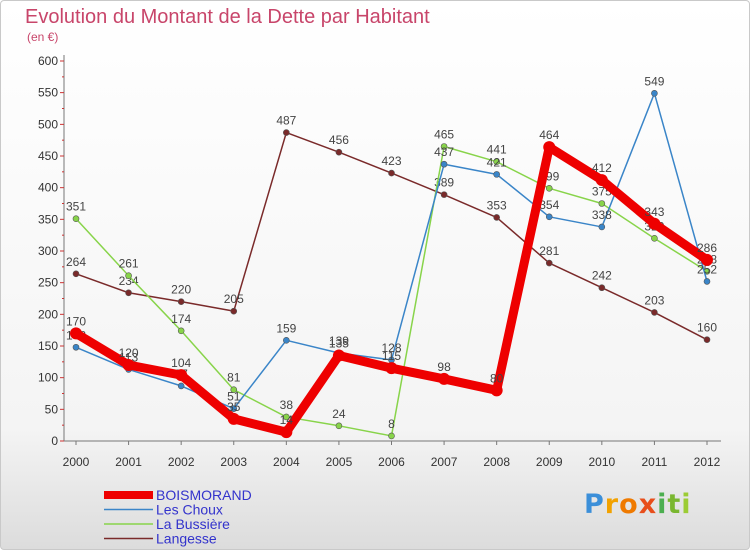  What do you see at coordinates (612, 504) in the screenshot?
I see `logo-letter: r` at bounding box center [612, 504].